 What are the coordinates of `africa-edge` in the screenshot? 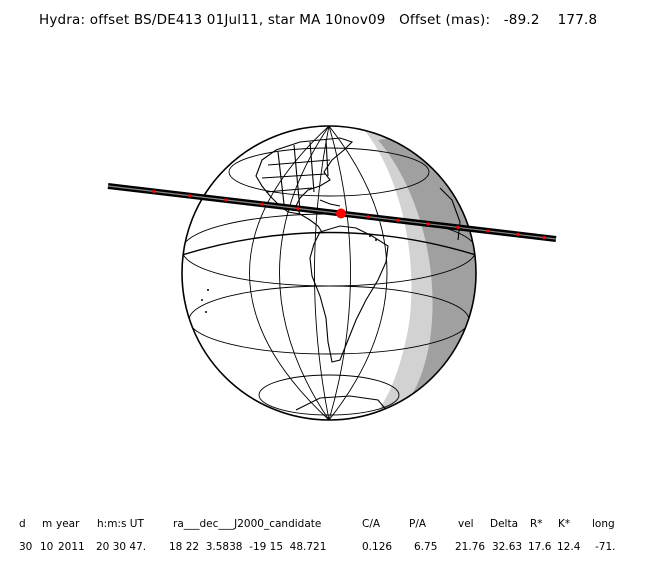 It's located at (450, 214).